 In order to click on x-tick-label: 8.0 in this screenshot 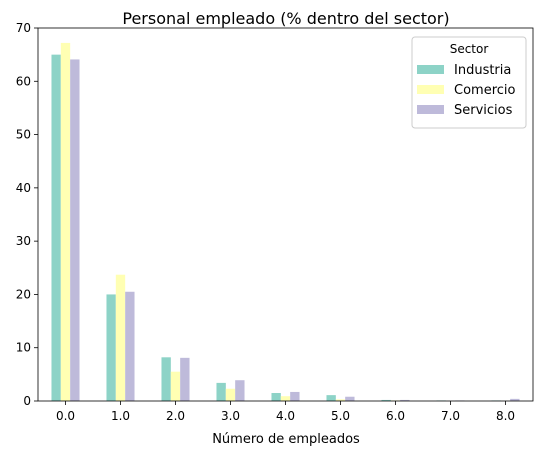, I will do `click(505, 416)`.